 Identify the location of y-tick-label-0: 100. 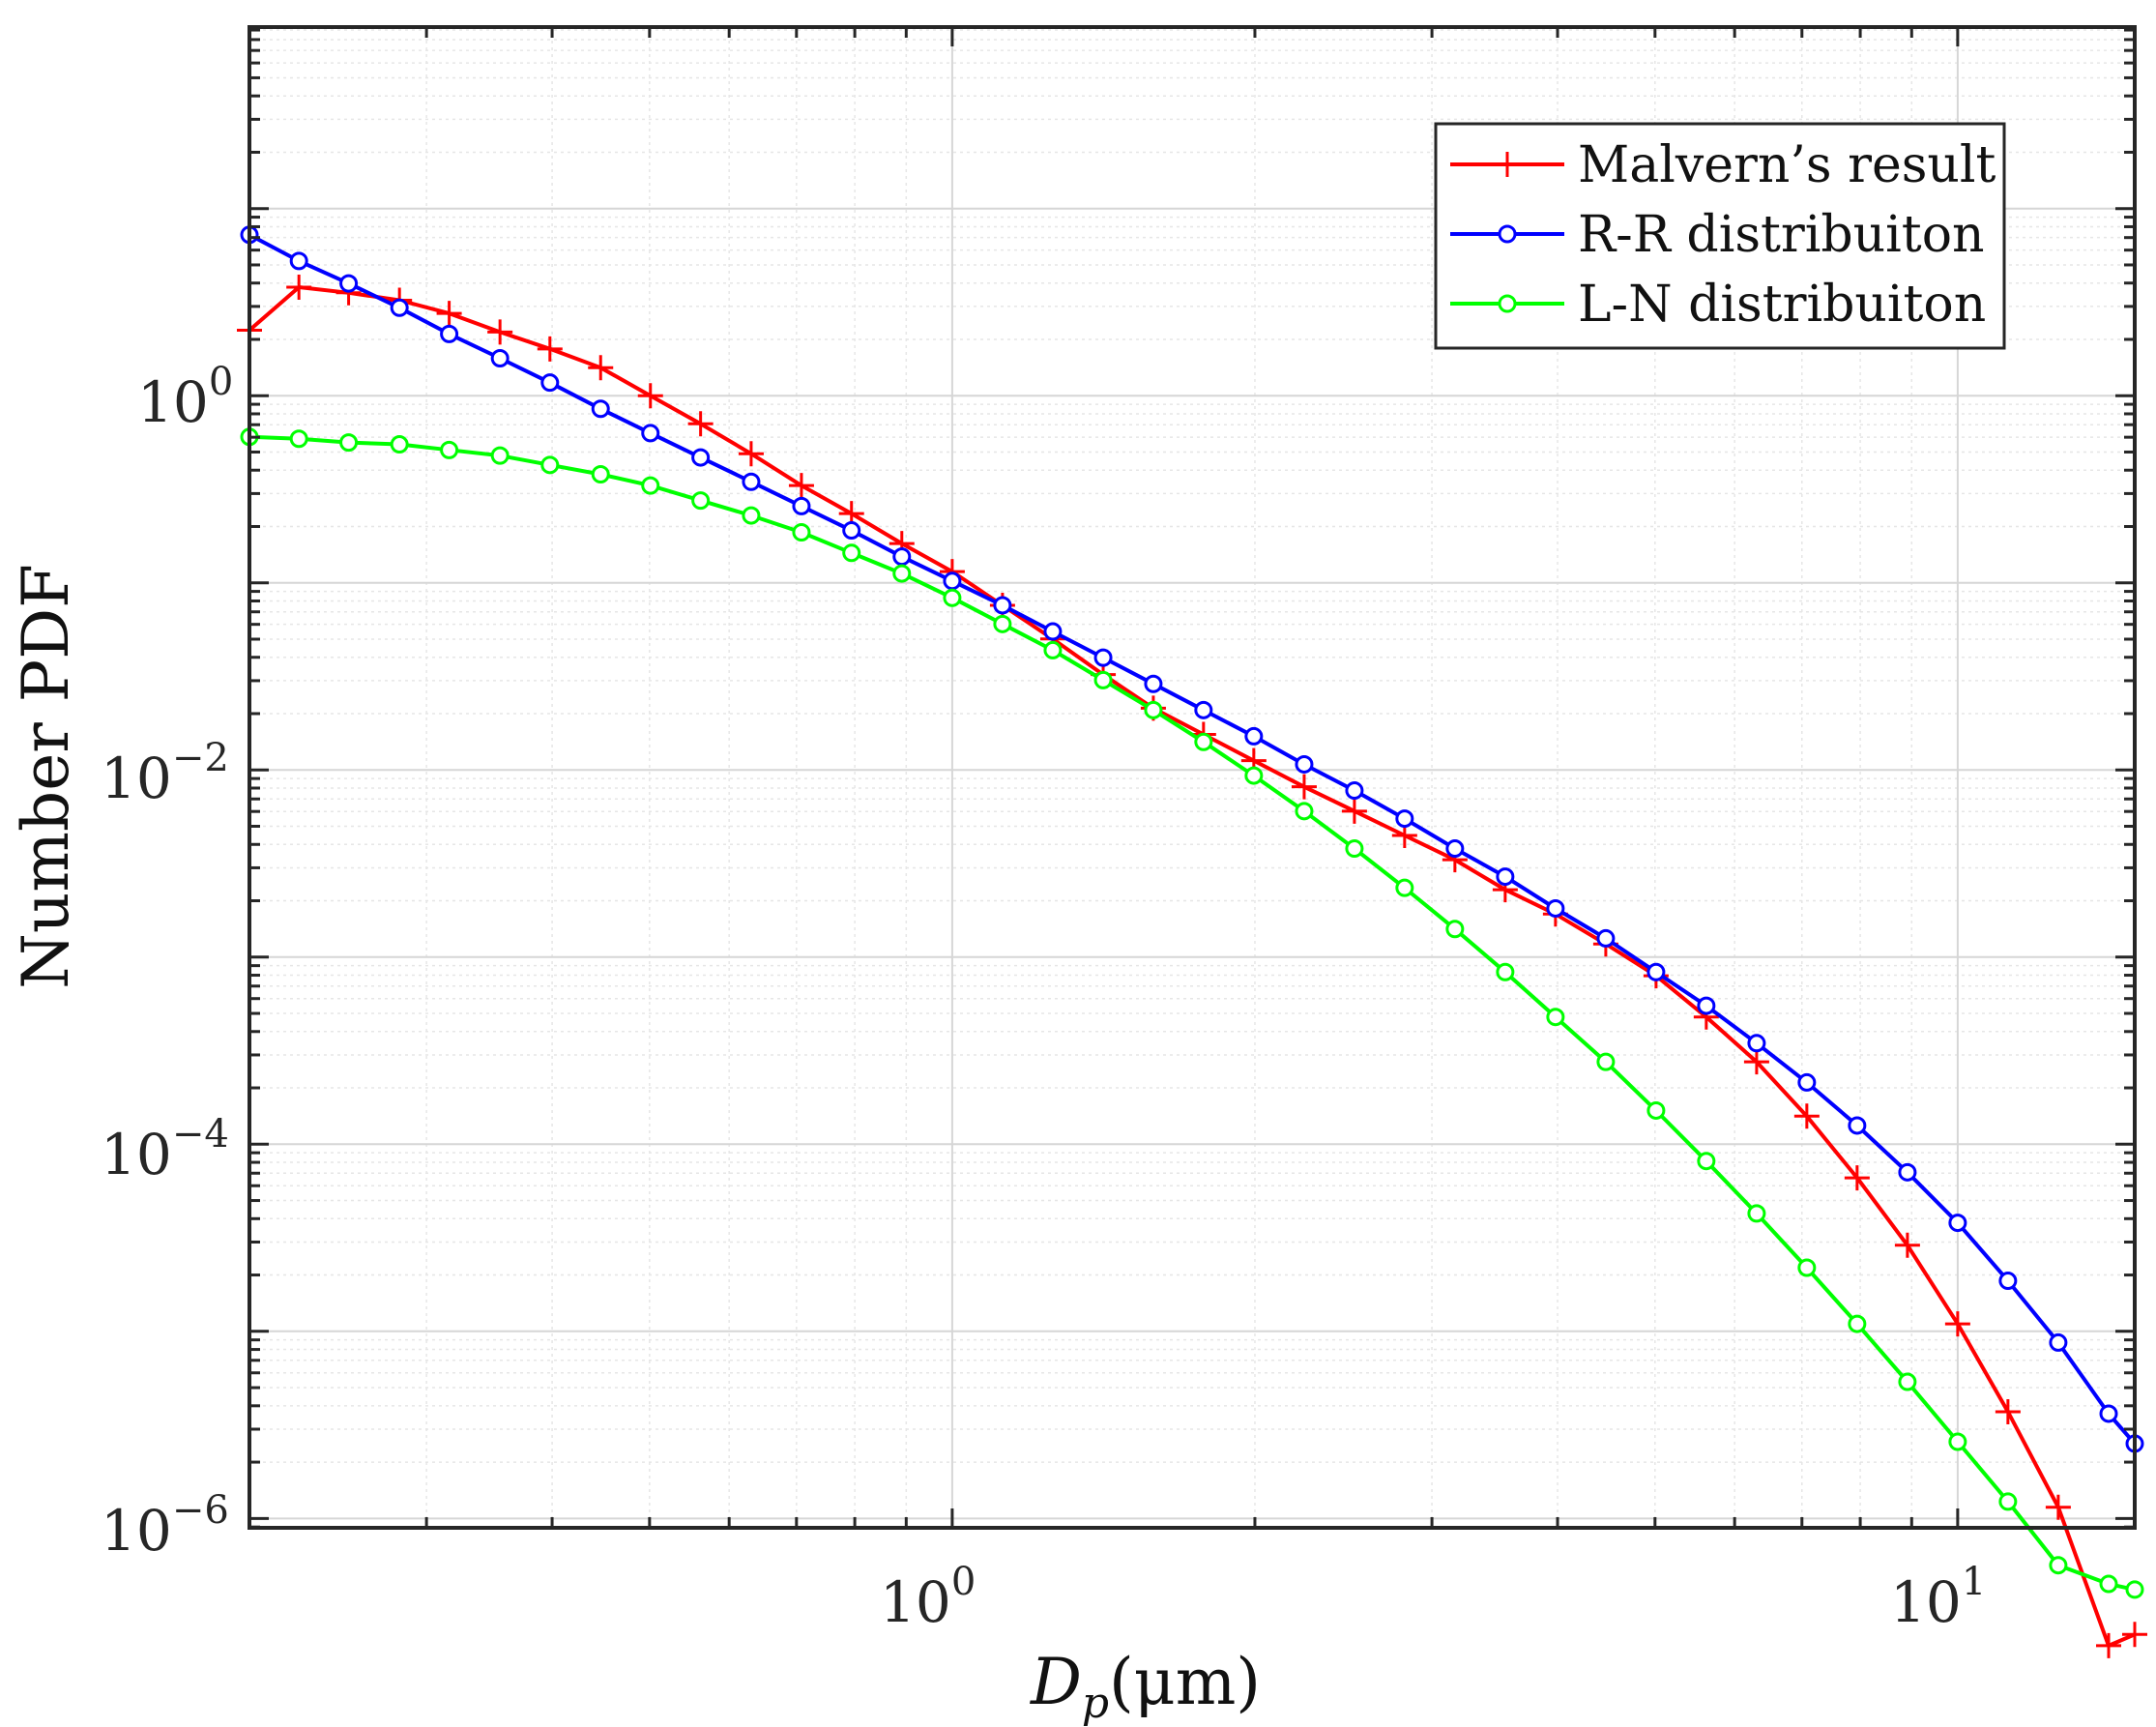
(185, 397).